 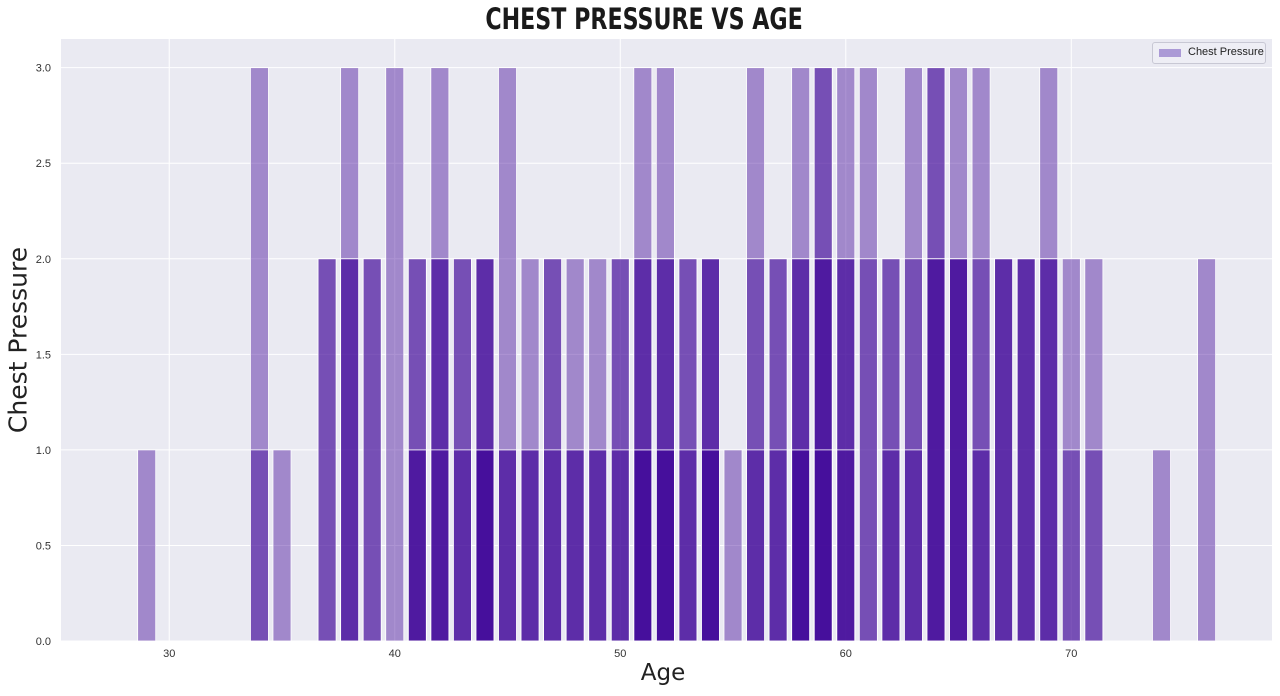 I want to click on chart-title: Chest Pressure vs Age, so click(x=644, y=19).